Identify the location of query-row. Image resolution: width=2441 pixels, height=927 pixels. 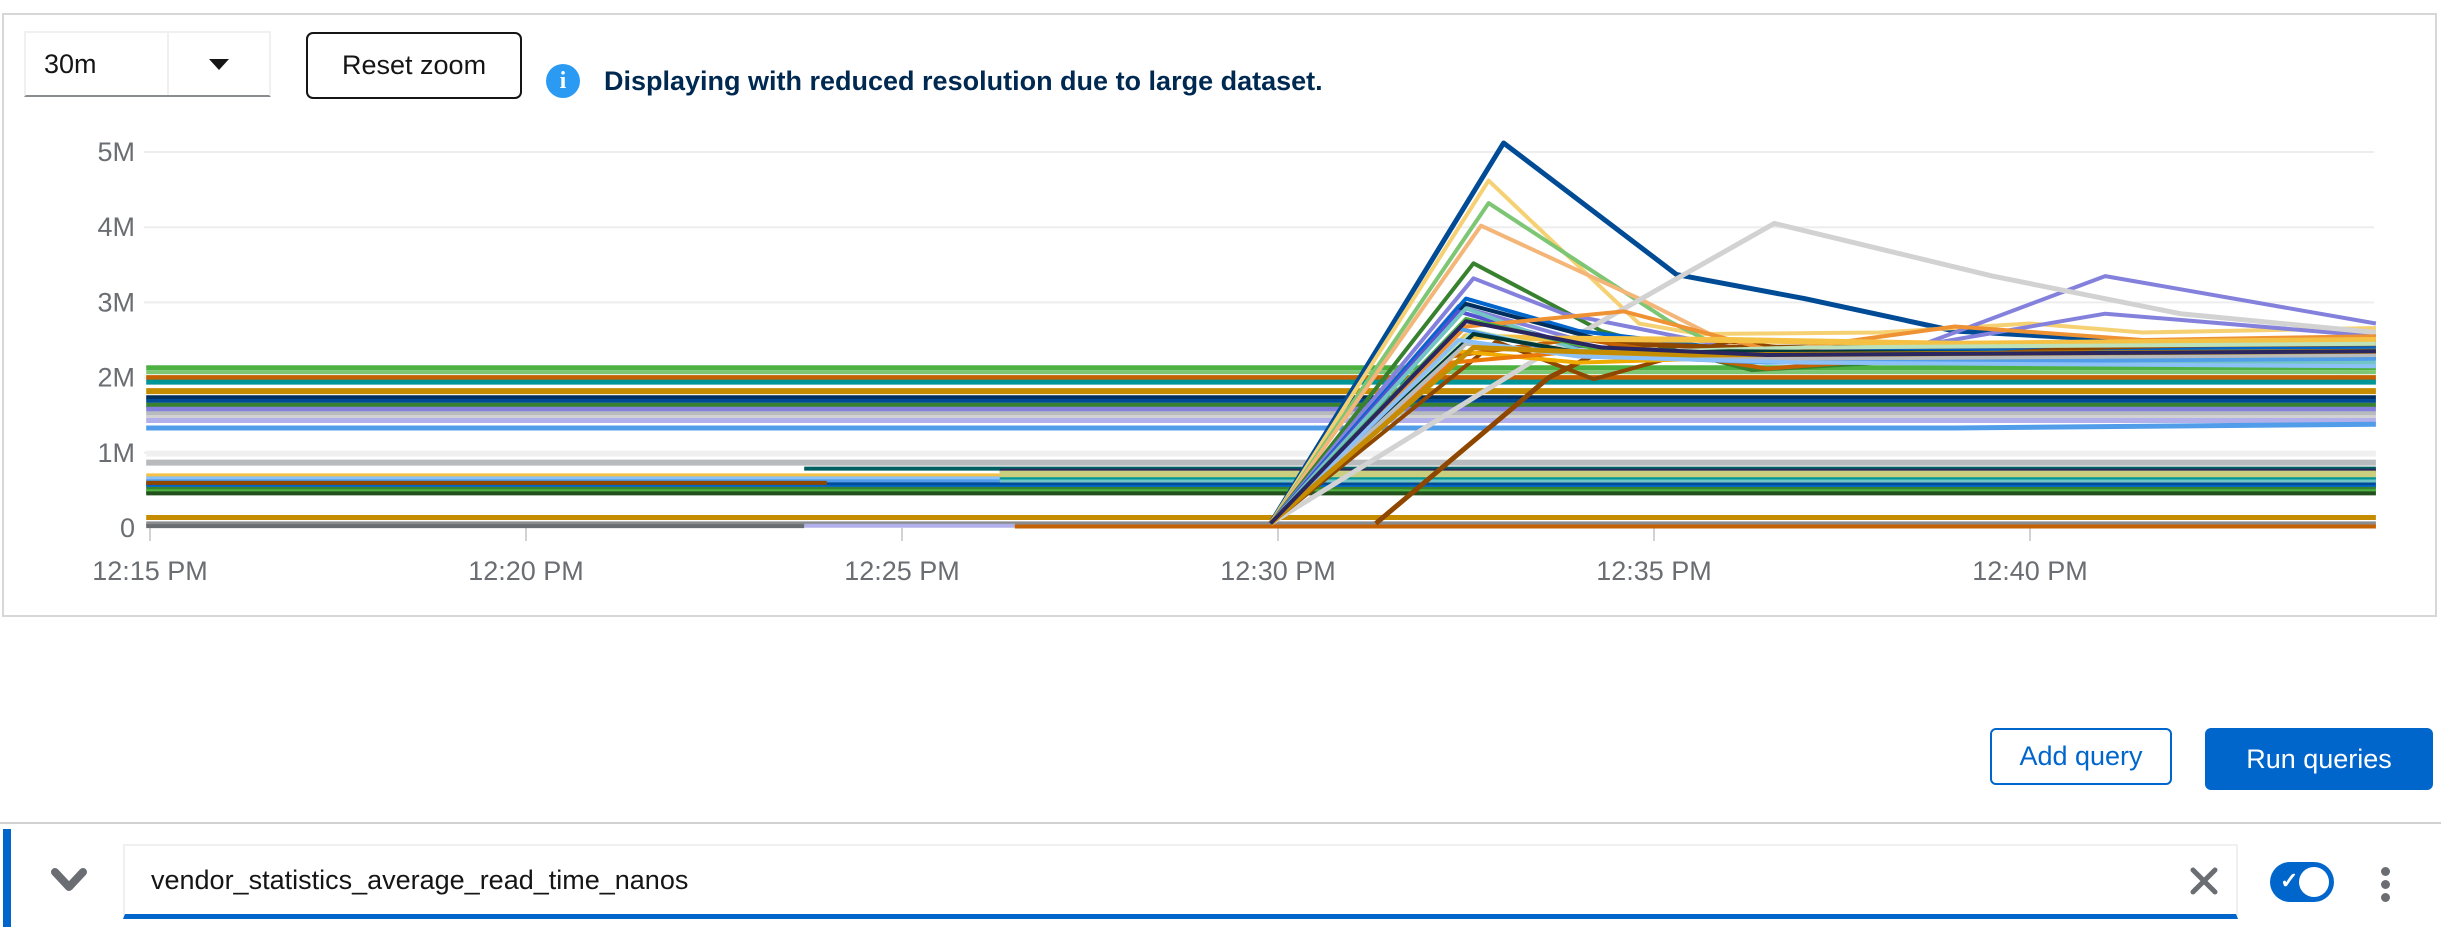
(1180, 881).